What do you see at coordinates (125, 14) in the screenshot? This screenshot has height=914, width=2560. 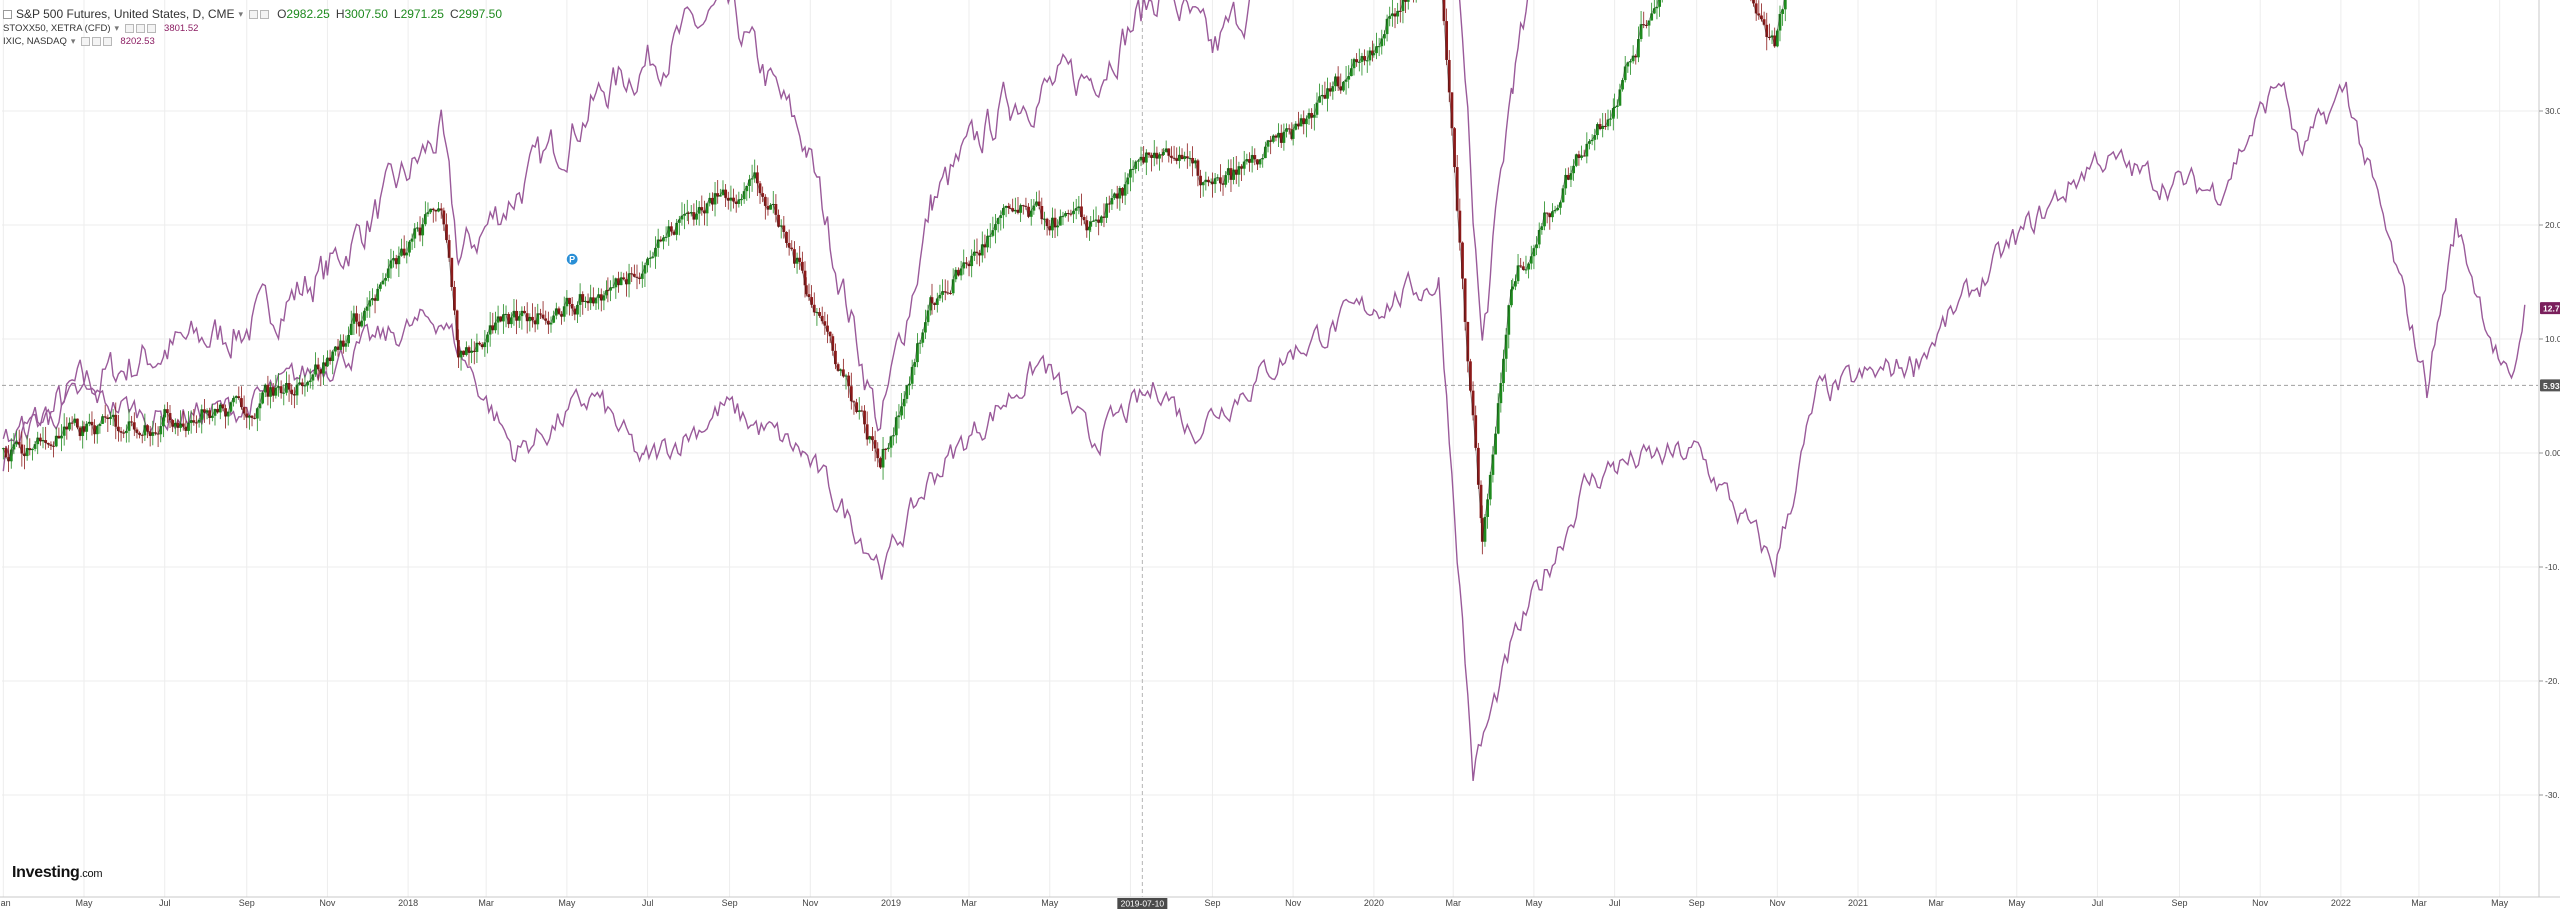 I see `main-series-title: S&P 500 Futures, United States, D, CME` at bounding box center [125, 14].